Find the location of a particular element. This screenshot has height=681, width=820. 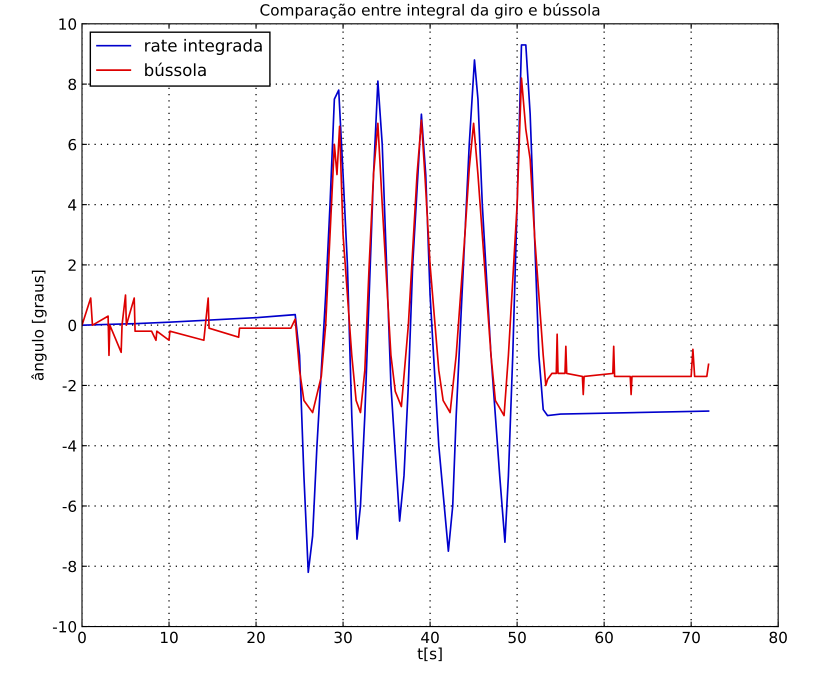

y-tick-label: -6 is located at coordinates (69, 506).